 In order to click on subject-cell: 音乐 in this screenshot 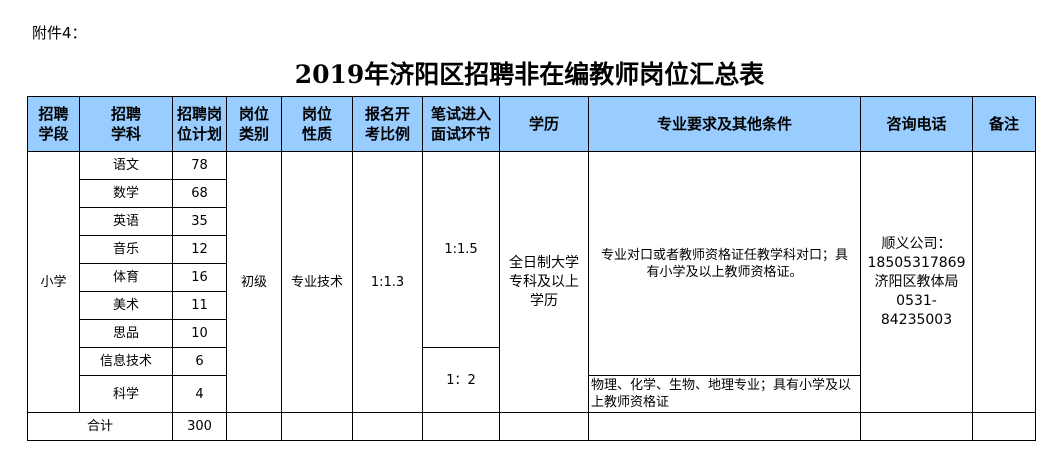, I will do `click(126, 249)`.